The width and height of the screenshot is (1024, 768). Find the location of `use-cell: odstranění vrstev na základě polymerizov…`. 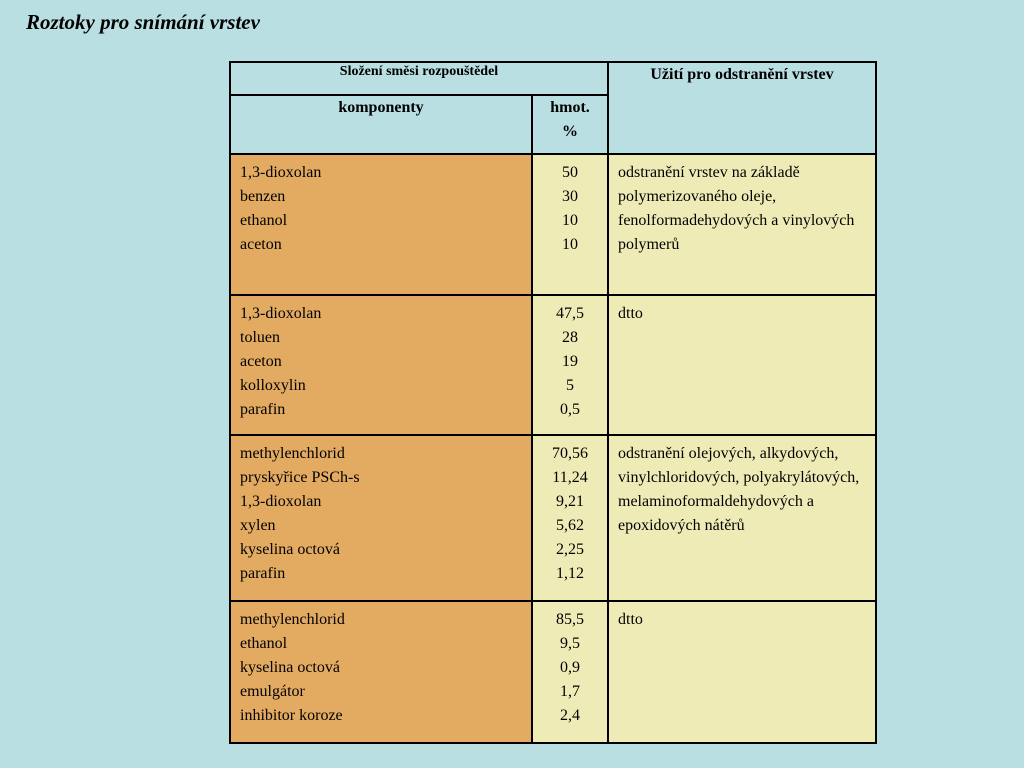

use-cell: odstranění vrstev na základě polymerizov… is located at coordinates (742, 224).